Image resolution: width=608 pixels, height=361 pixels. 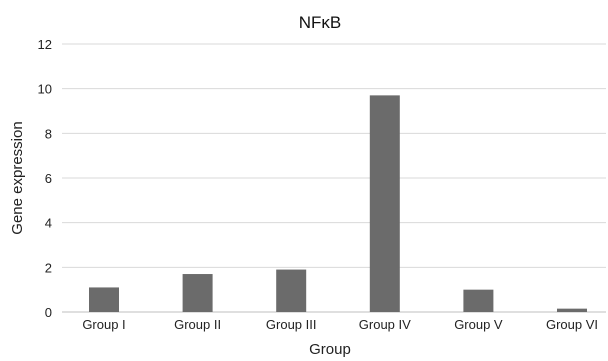 What do you see at coordinates (385, 324) in the screenshot?
I see `x-tick-label: Group IV` at bounding box center [385, 324].